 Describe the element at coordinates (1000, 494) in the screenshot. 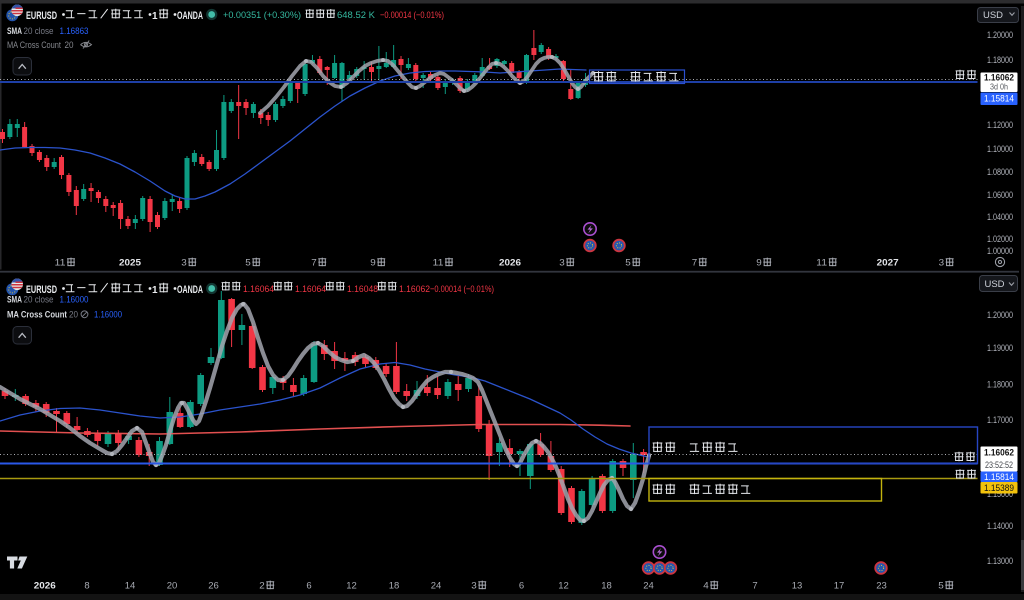

I see `svg-text: 1.15000` at that location.